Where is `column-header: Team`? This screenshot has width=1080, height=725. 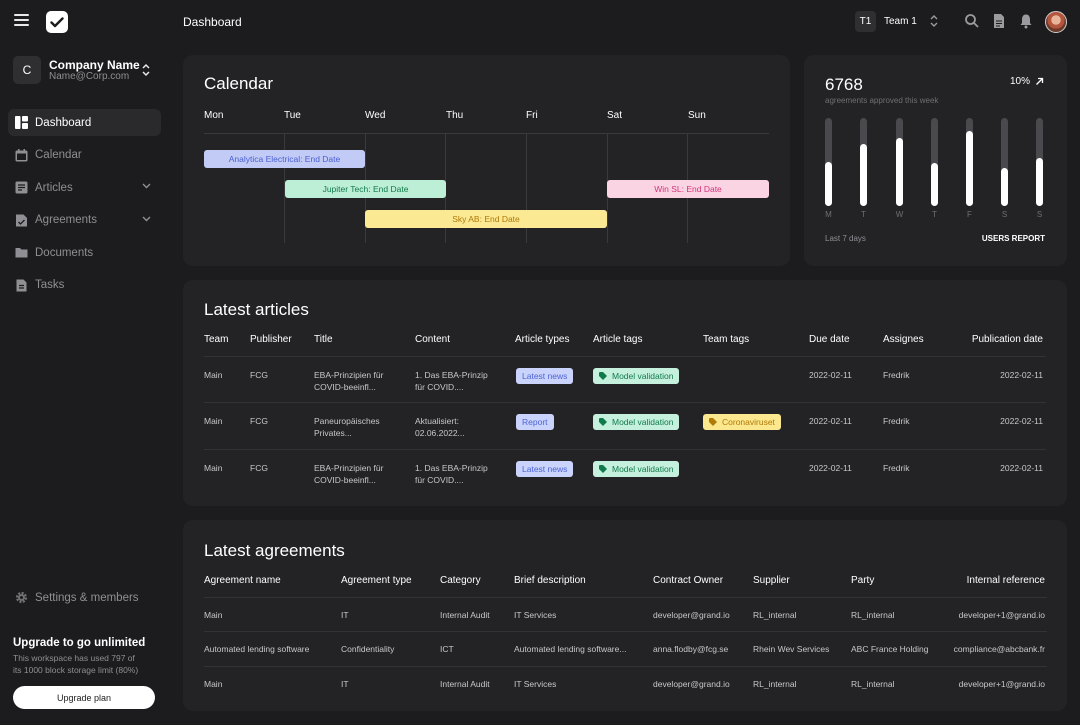
column-header: Team is located at coordinates (216, 339).